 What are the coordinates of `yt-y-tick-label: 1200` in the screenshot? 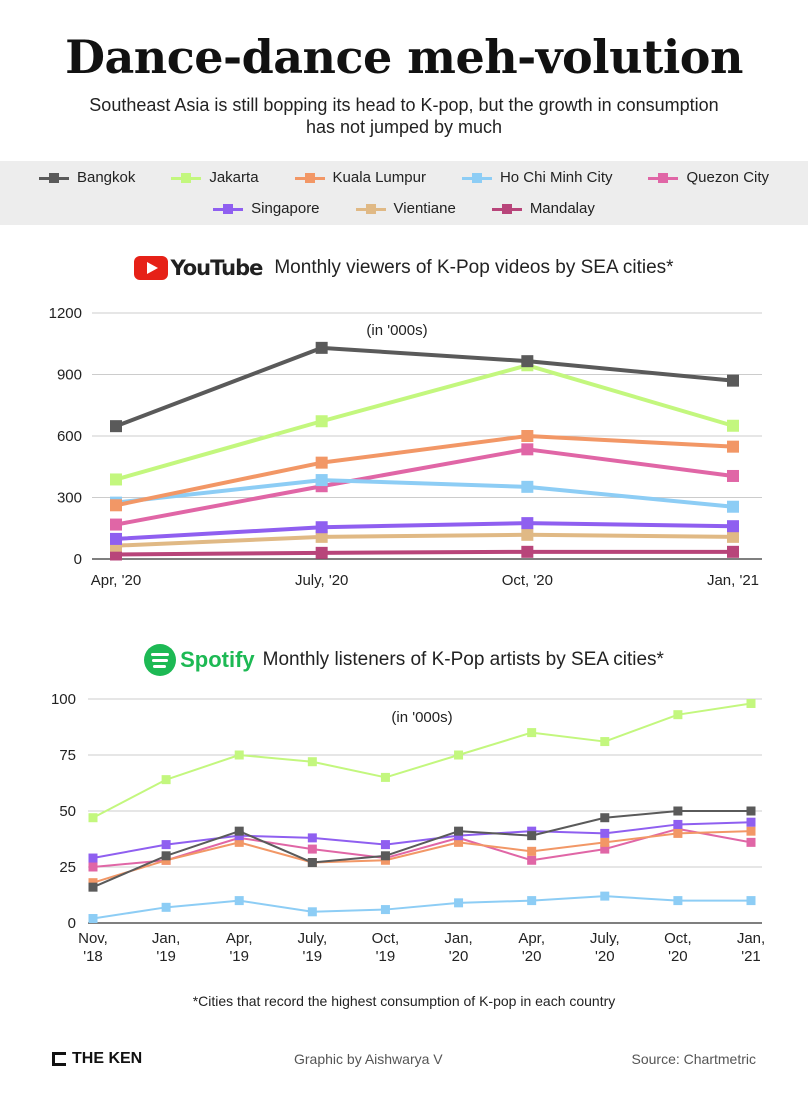 It's located at (65, 313).